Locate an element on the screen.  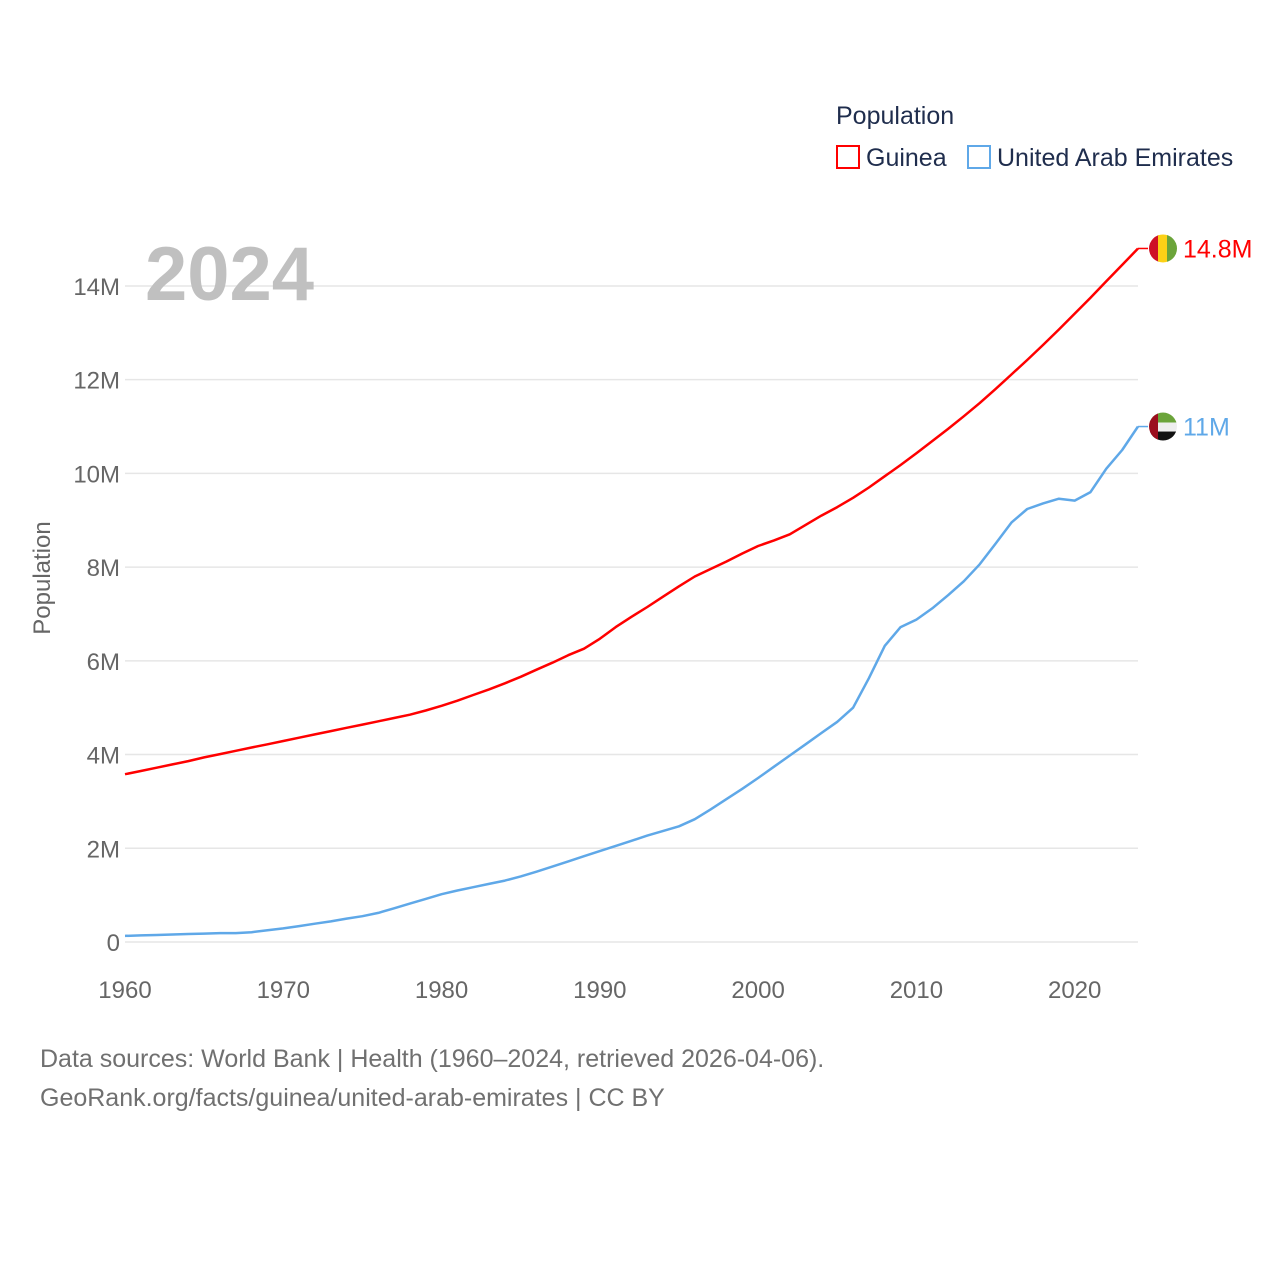
y-tick-label: 0 is located at coordinates (113, 943).